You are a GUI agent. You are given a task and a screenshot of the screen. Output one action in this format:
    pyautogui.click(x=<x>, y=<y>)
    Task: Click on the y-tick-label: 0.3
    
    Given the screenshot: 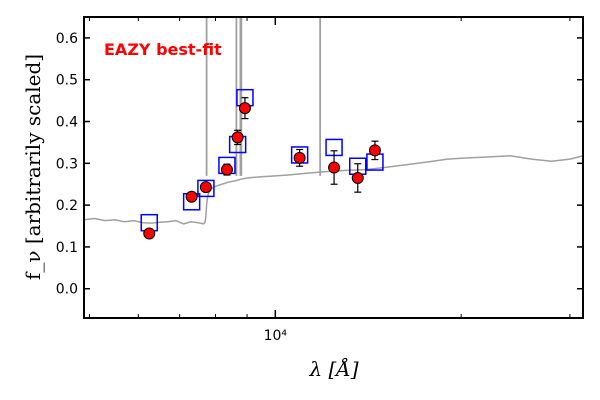 What is the action you would take?
    pyautogui.click(x=67, y=164)
    